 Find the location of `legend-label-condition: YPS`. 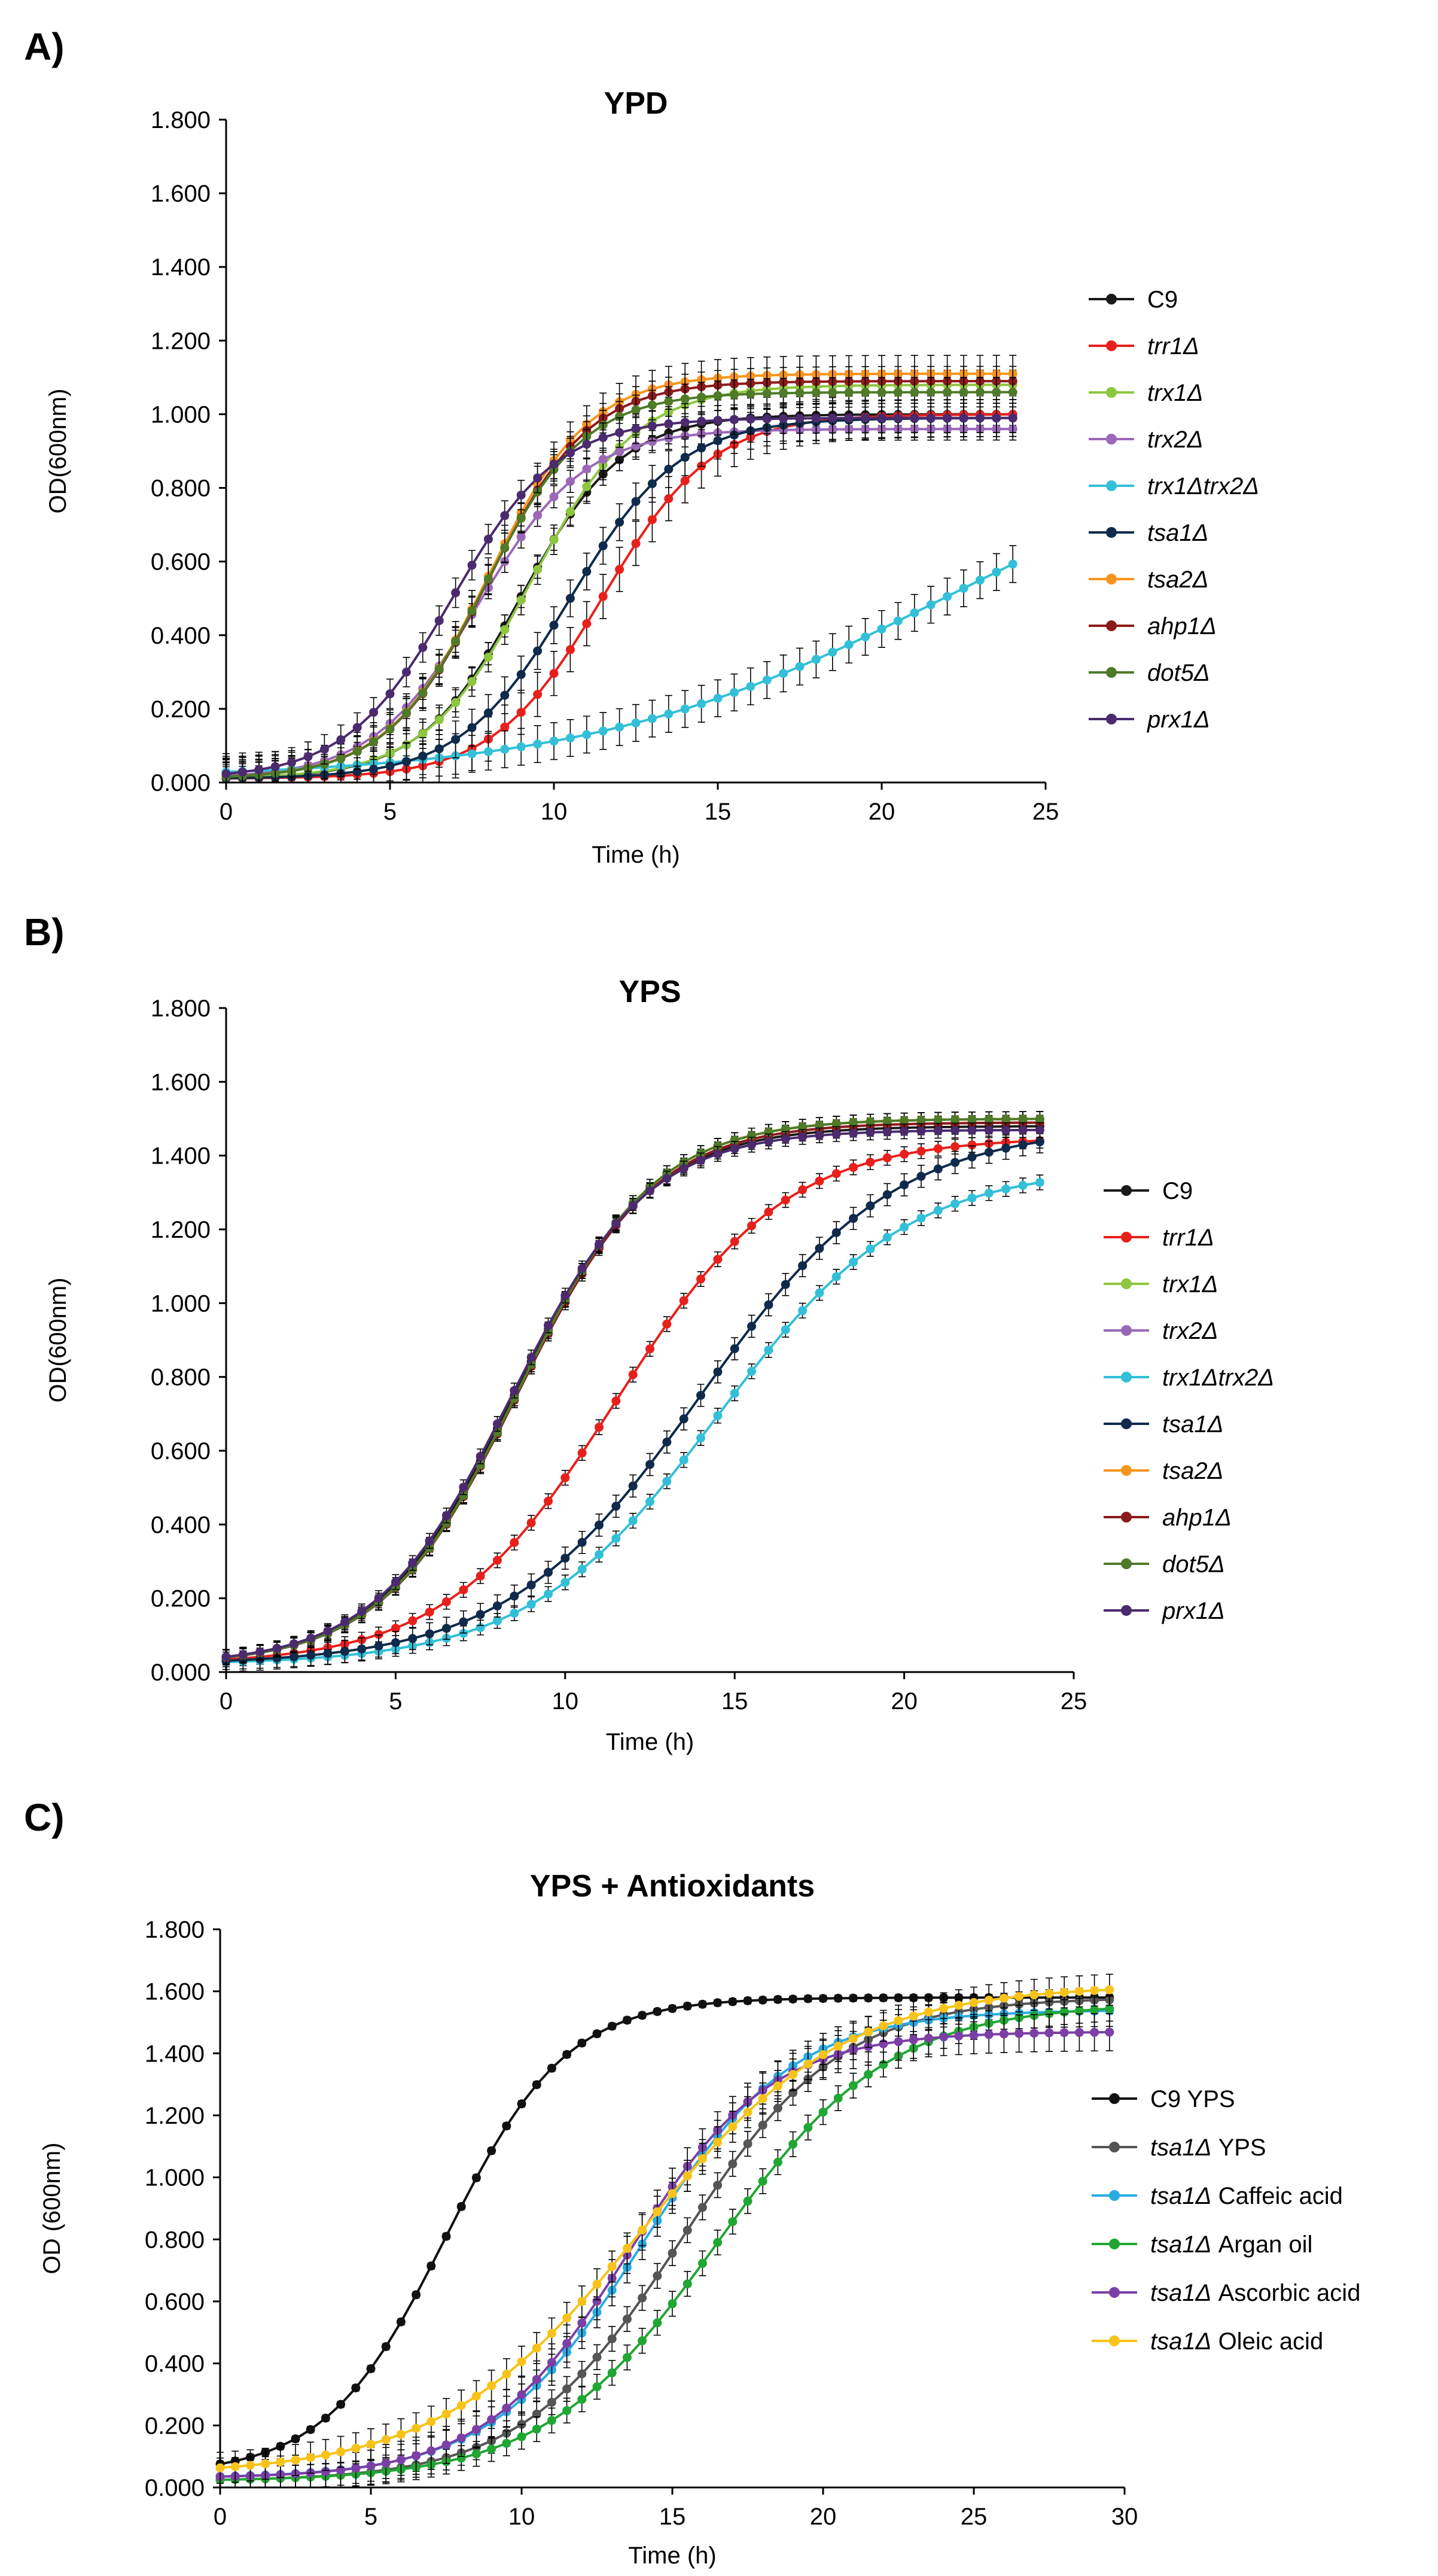

legend-label-condition: YPS is located at coordinates (1238, 2148).